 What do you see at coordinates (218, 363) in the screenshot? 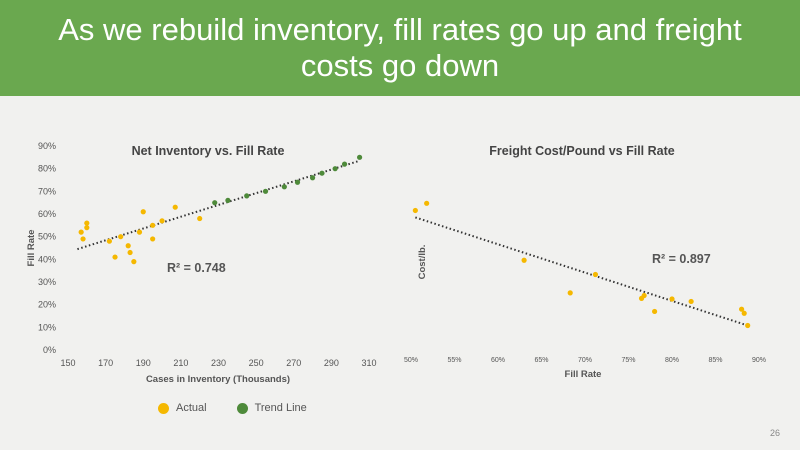
I see `left-x-tick-label: 230` at bounding box center [218, 363].